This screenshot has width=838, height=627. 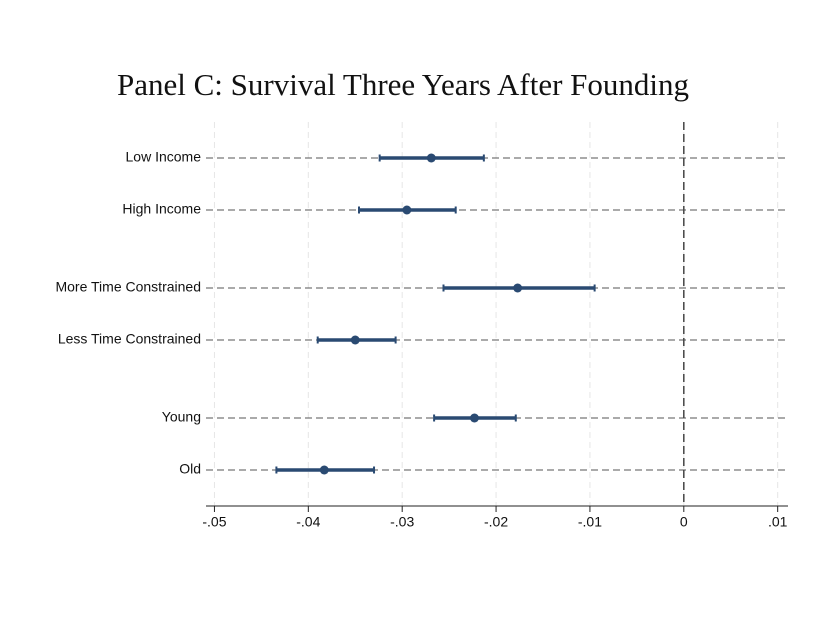 I want to click on x-tick-label: -.03, so click(x=402, y=522).